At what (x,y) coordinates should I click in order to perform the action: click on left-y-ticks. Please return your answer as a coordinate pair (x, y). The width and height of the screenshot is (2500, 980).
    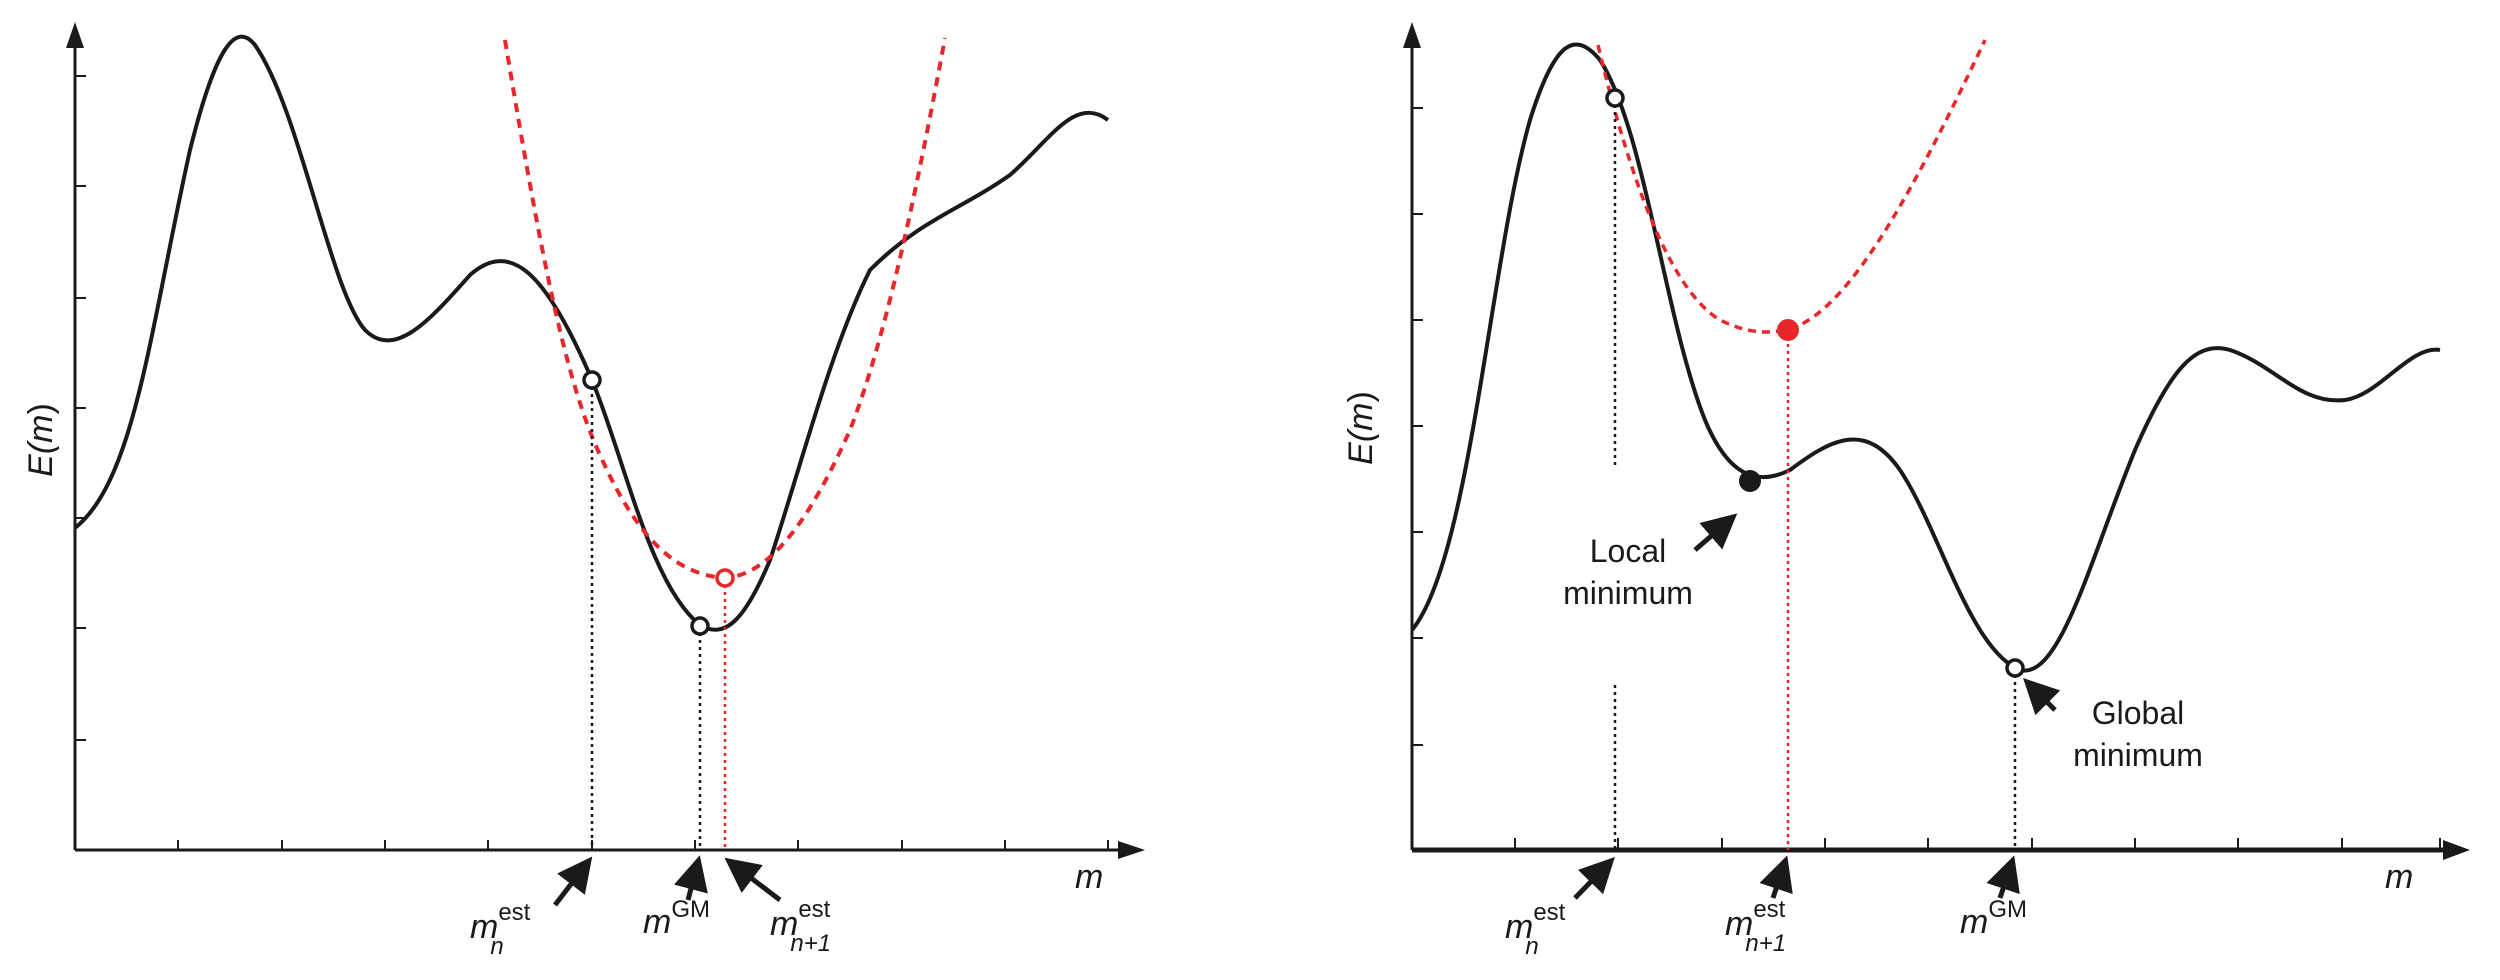
    Looking at the image, I should click on (80, 408).